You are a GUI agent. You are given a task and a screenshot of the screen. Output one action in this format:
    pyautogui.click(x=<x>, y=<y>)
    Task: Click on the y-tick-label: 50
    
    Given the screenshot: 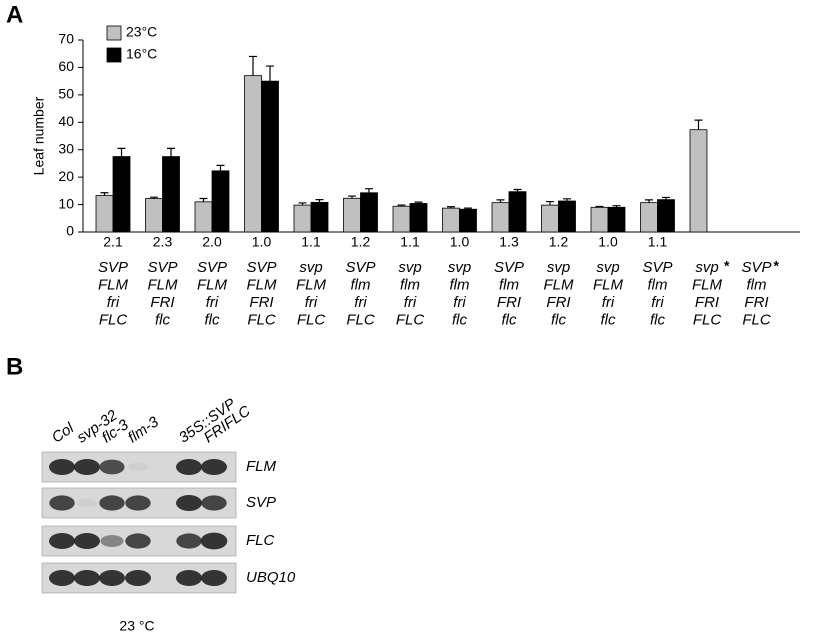 What is the action you would take?
    pyautogui.click(x=66, y=94)
    